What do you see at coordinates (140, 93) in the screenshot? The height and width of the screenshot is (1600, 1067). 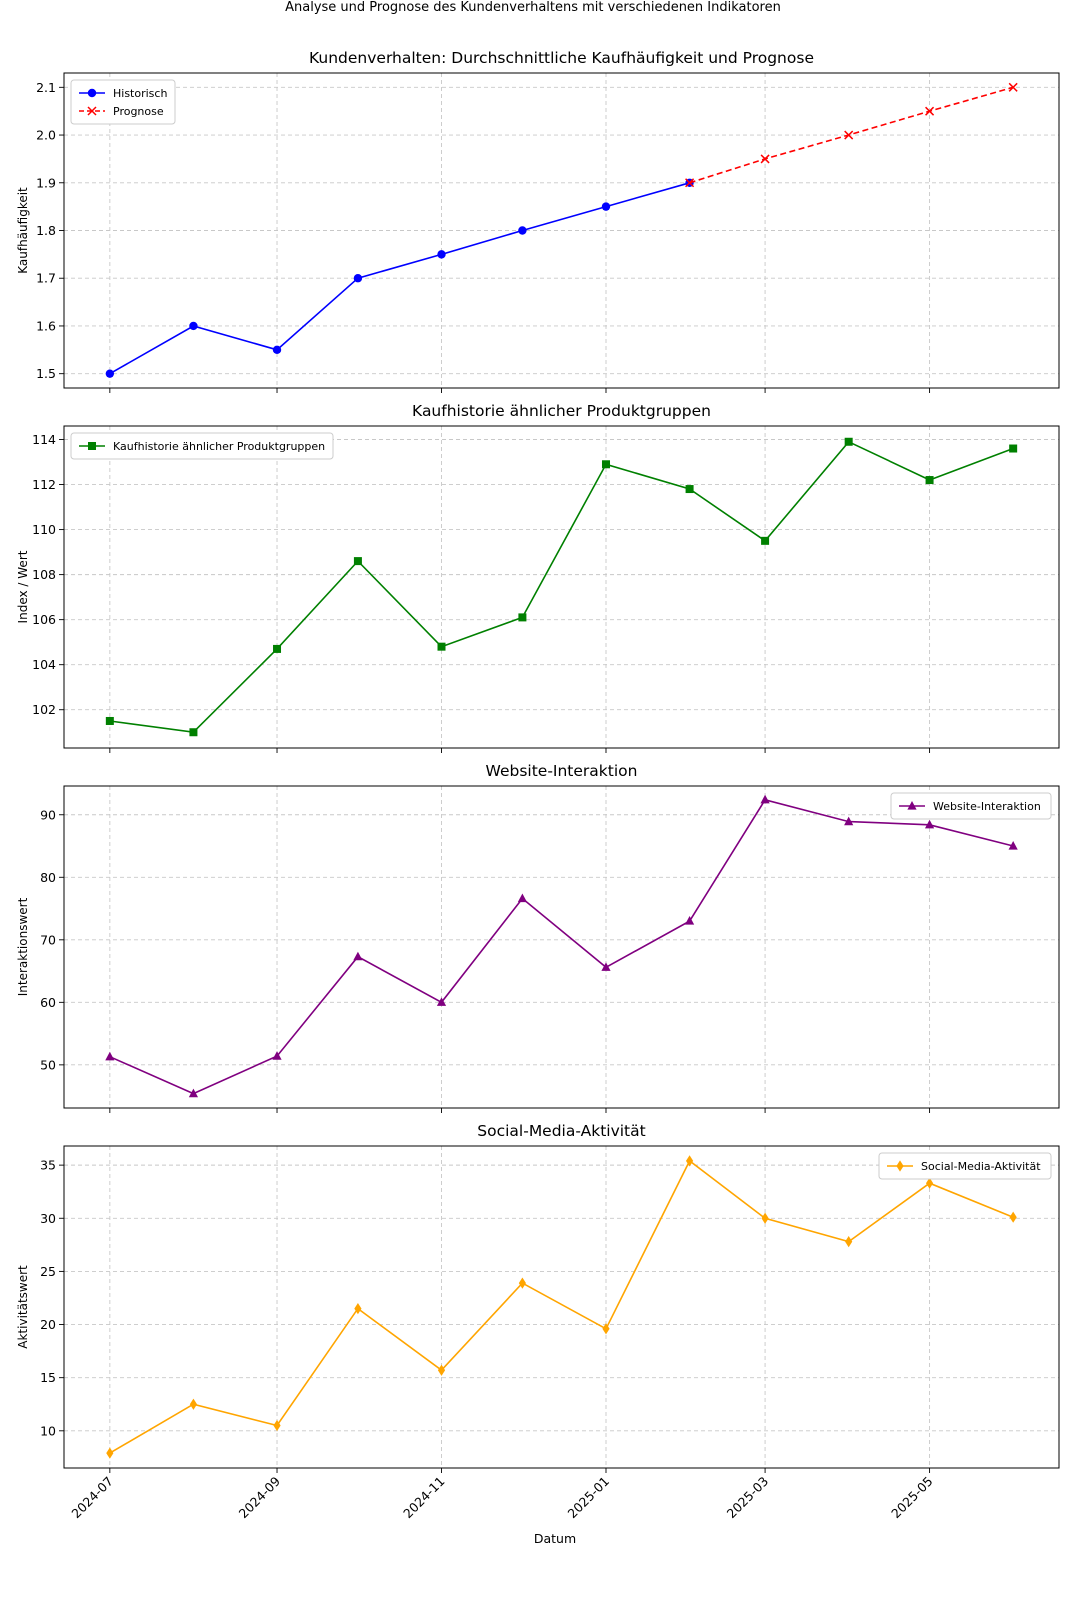 I see `legend-label: Historisch` at bounding box center [140, 93].